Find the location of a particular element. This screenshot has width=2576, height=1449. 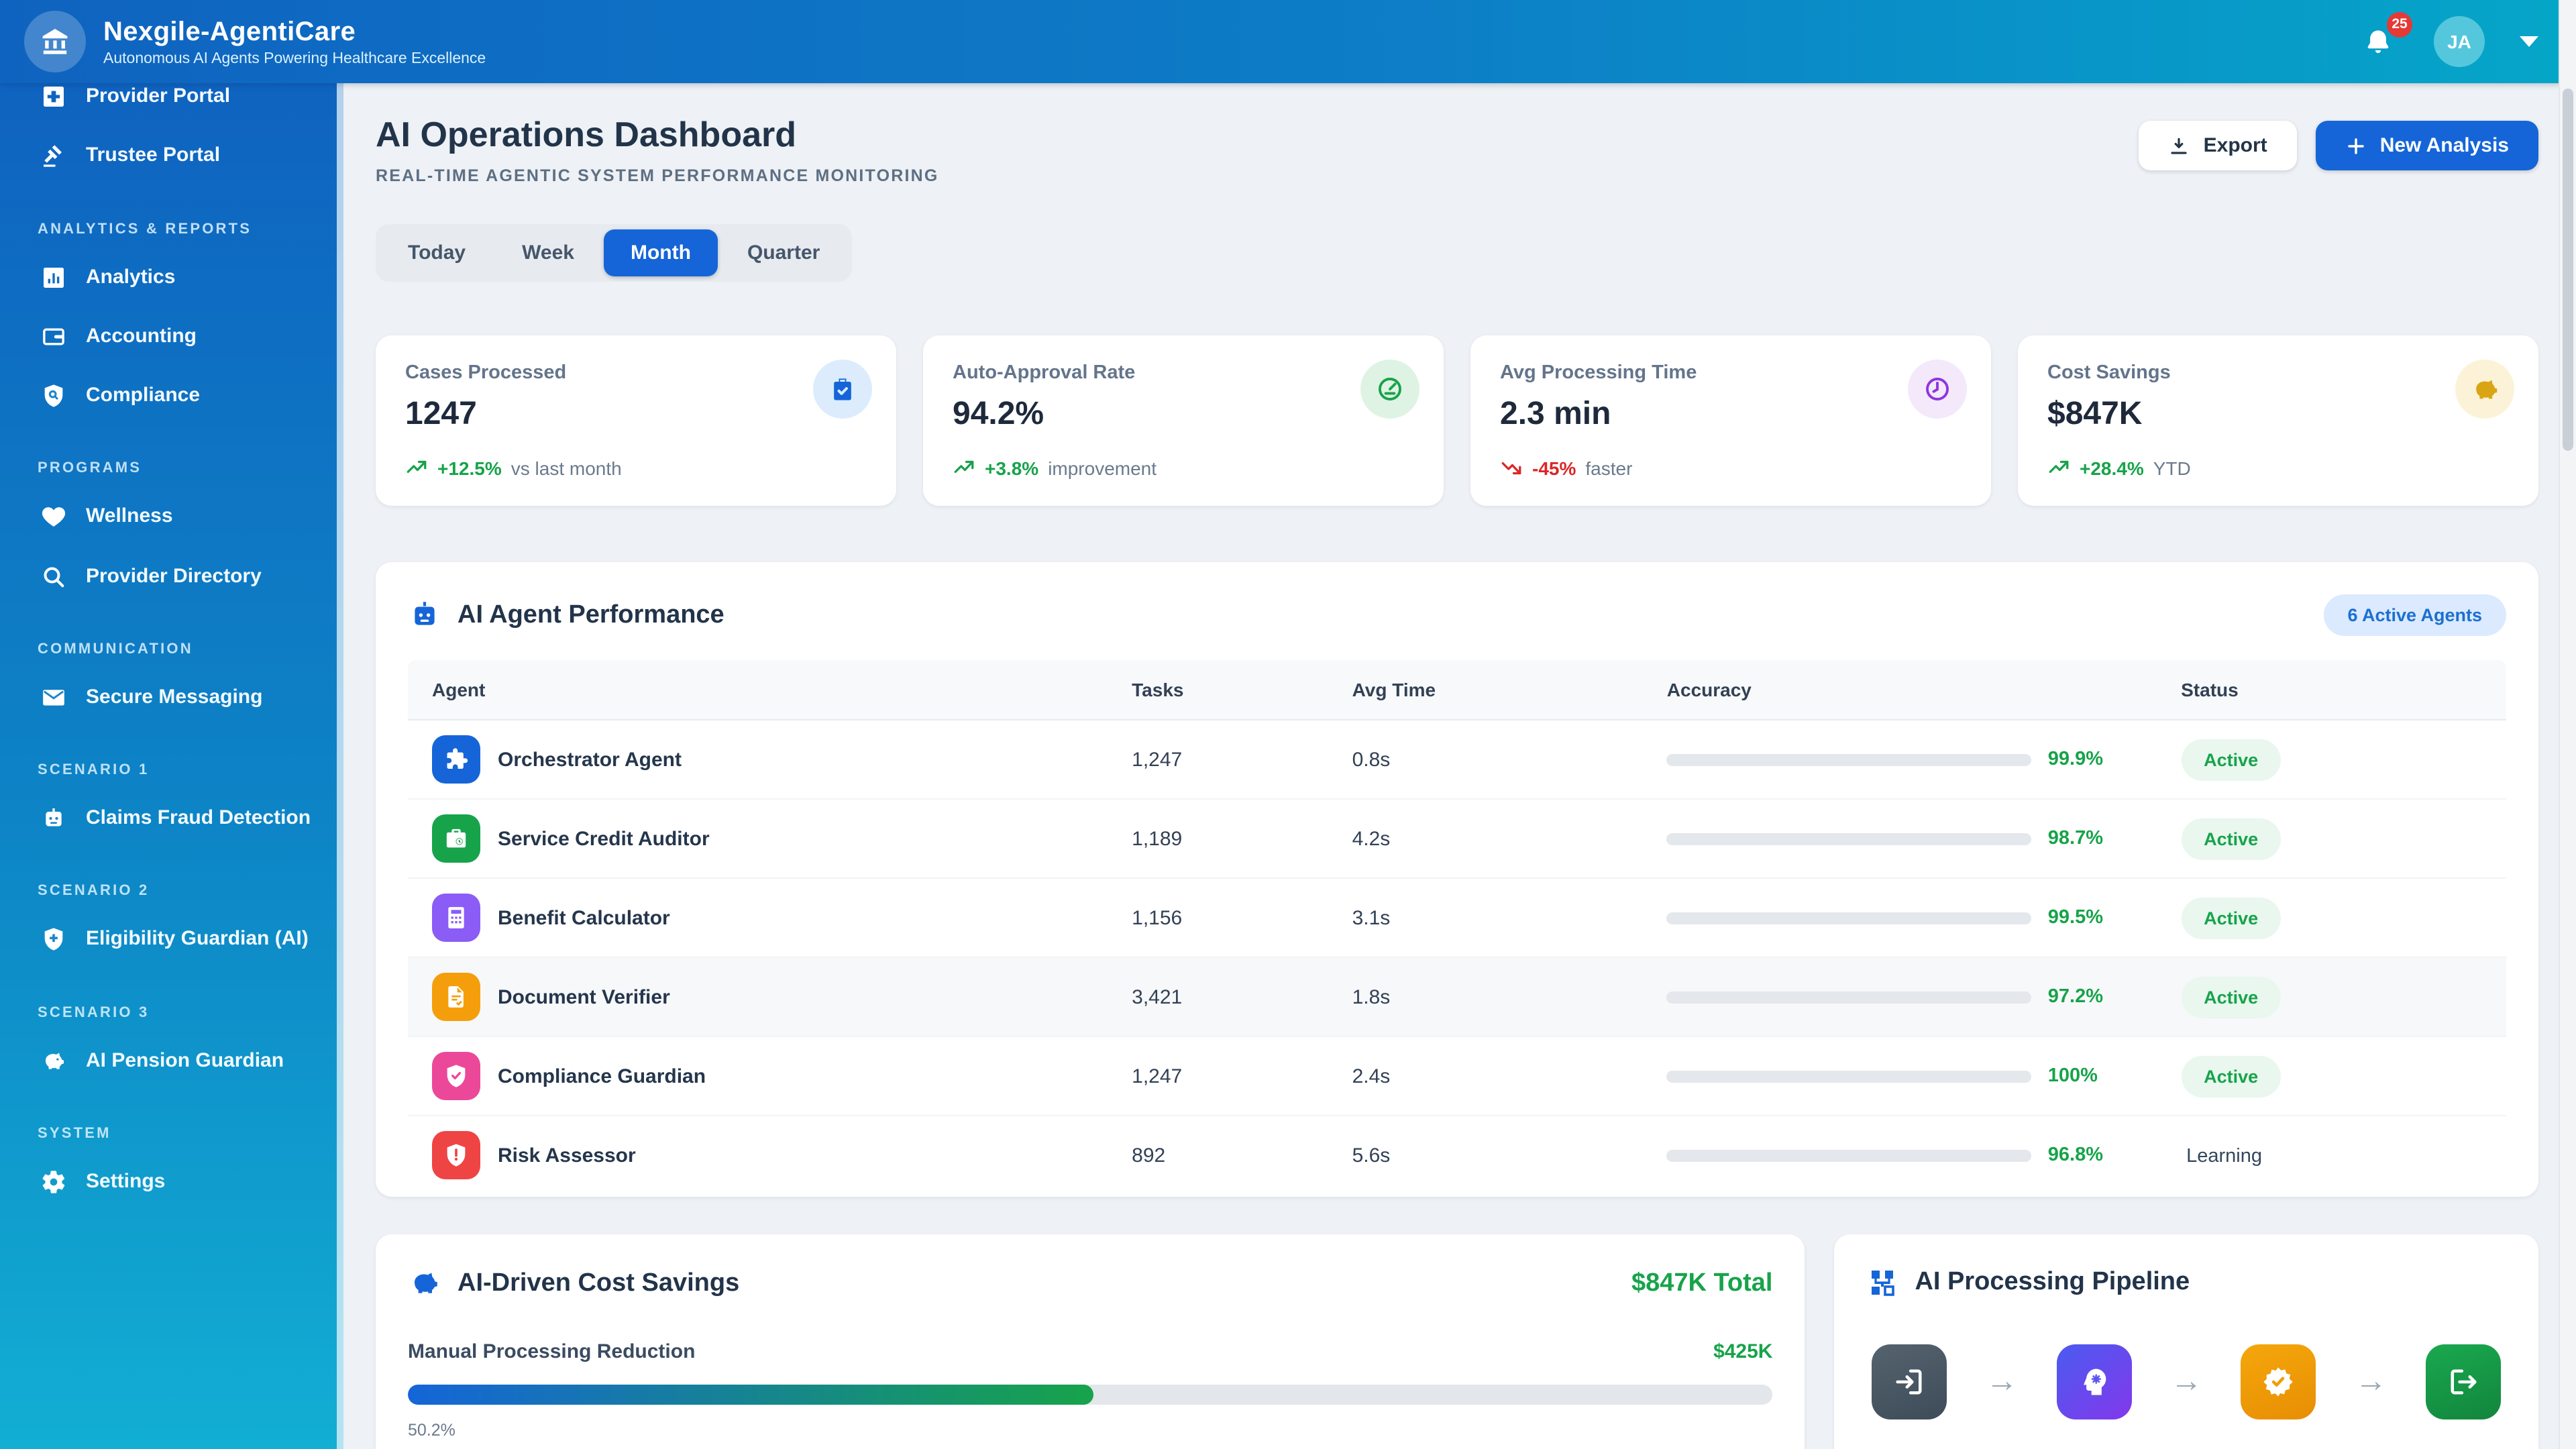

heart-icon is located at coordinates (54, 517).